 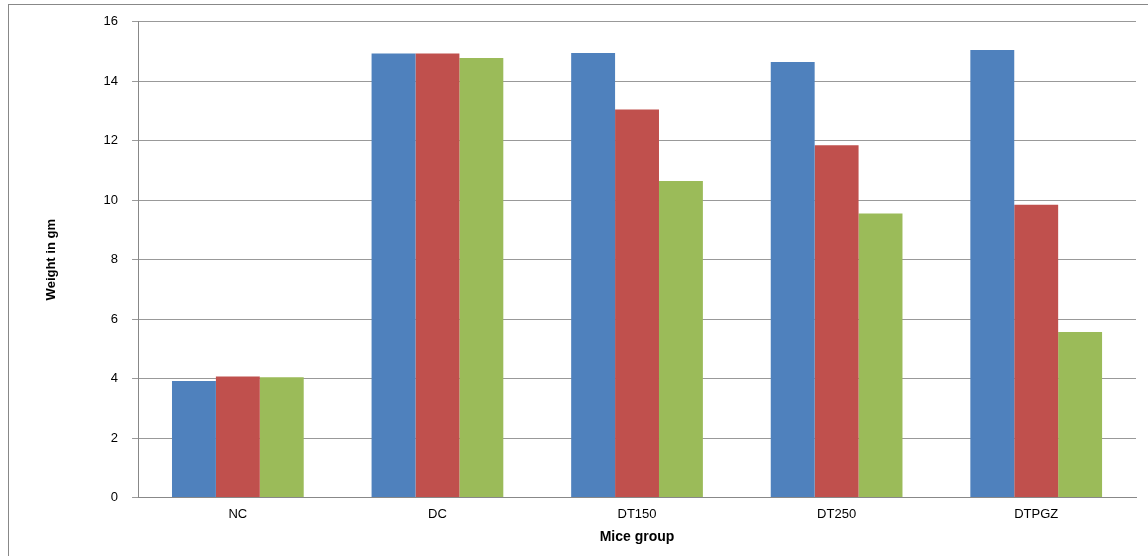 I want to click on y-axis-title: Weight in gm, so click(x=51, y=260).